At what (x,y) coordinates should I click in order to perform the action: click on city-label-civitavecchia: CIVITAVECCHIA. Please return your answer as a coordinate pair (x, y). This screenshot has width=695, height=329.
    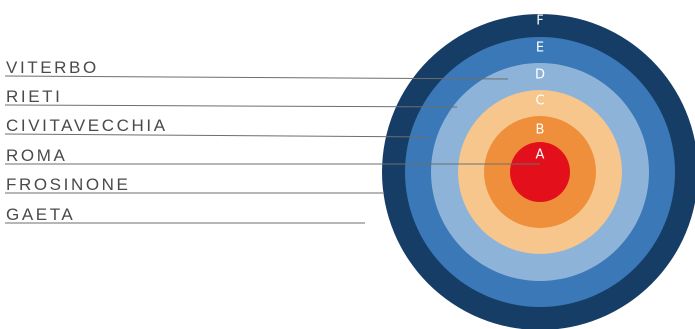
    Looking at the image, I should click on (87, 125).